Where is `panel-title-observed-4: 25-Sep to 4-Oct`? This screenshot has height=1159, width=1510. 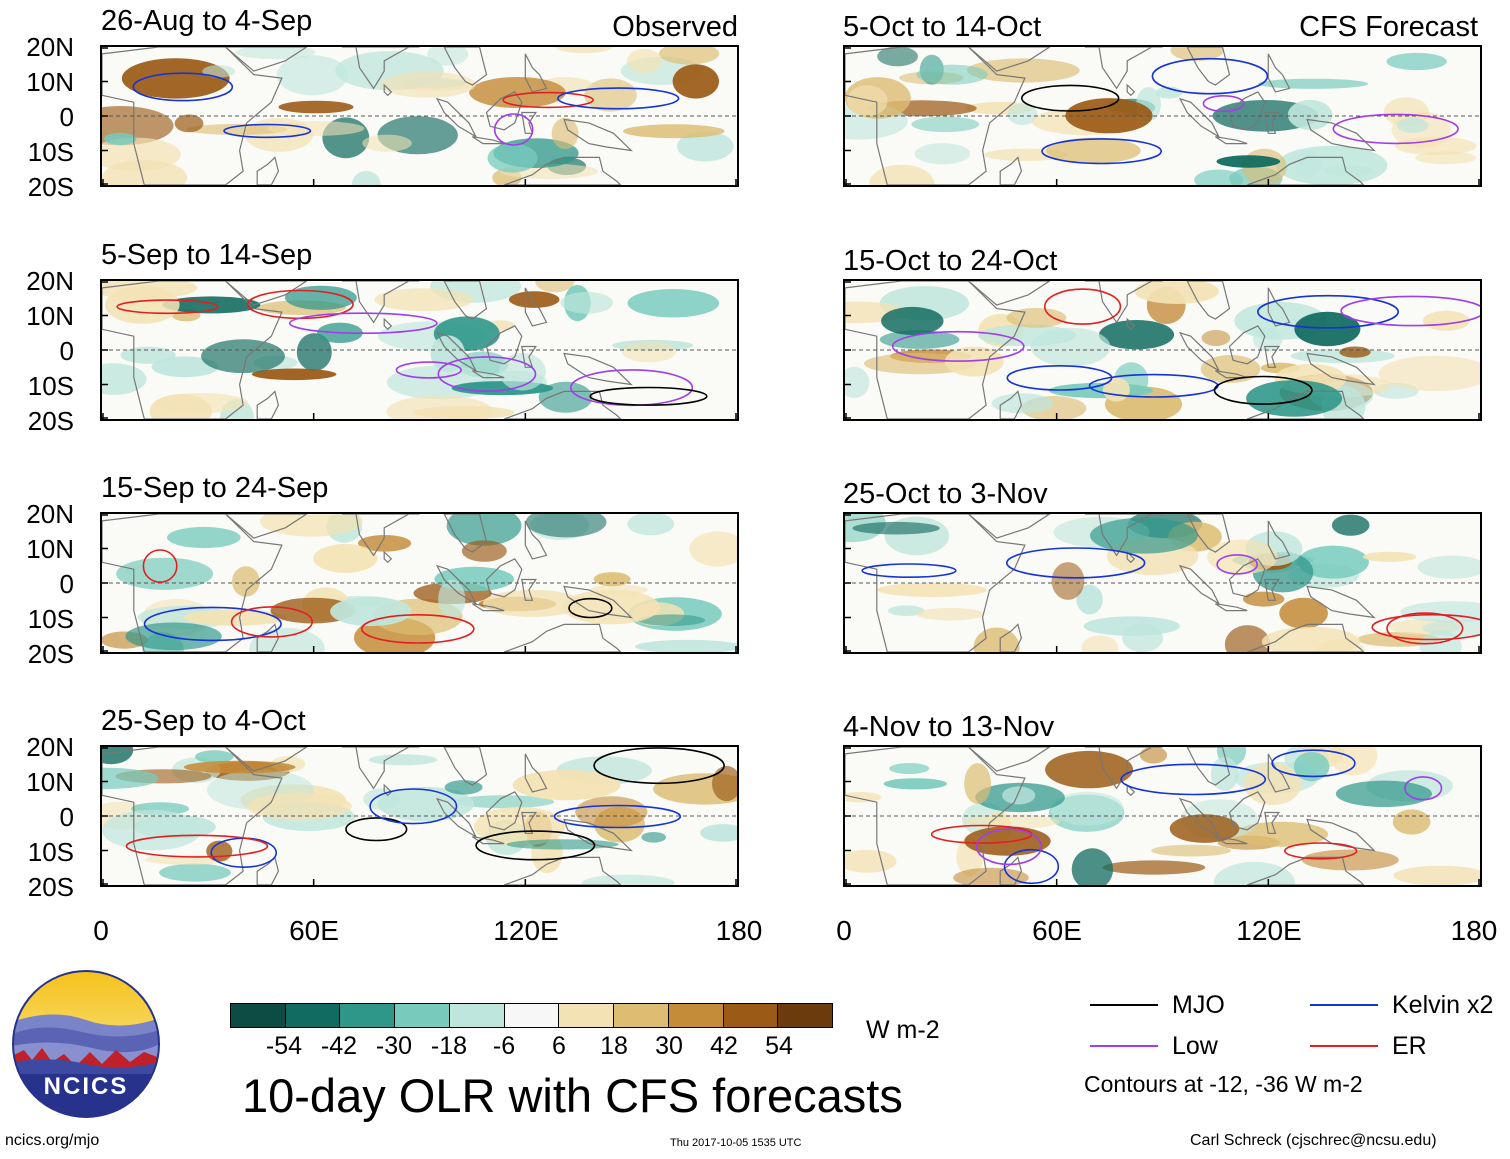 panel-title-observed-4: 25-Sep to 4-Oct is located at coordinates (203, 721).